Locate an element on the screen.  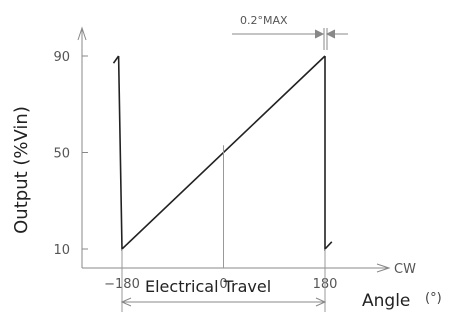
y-axis-arrow is located at coordinates (82, 33).